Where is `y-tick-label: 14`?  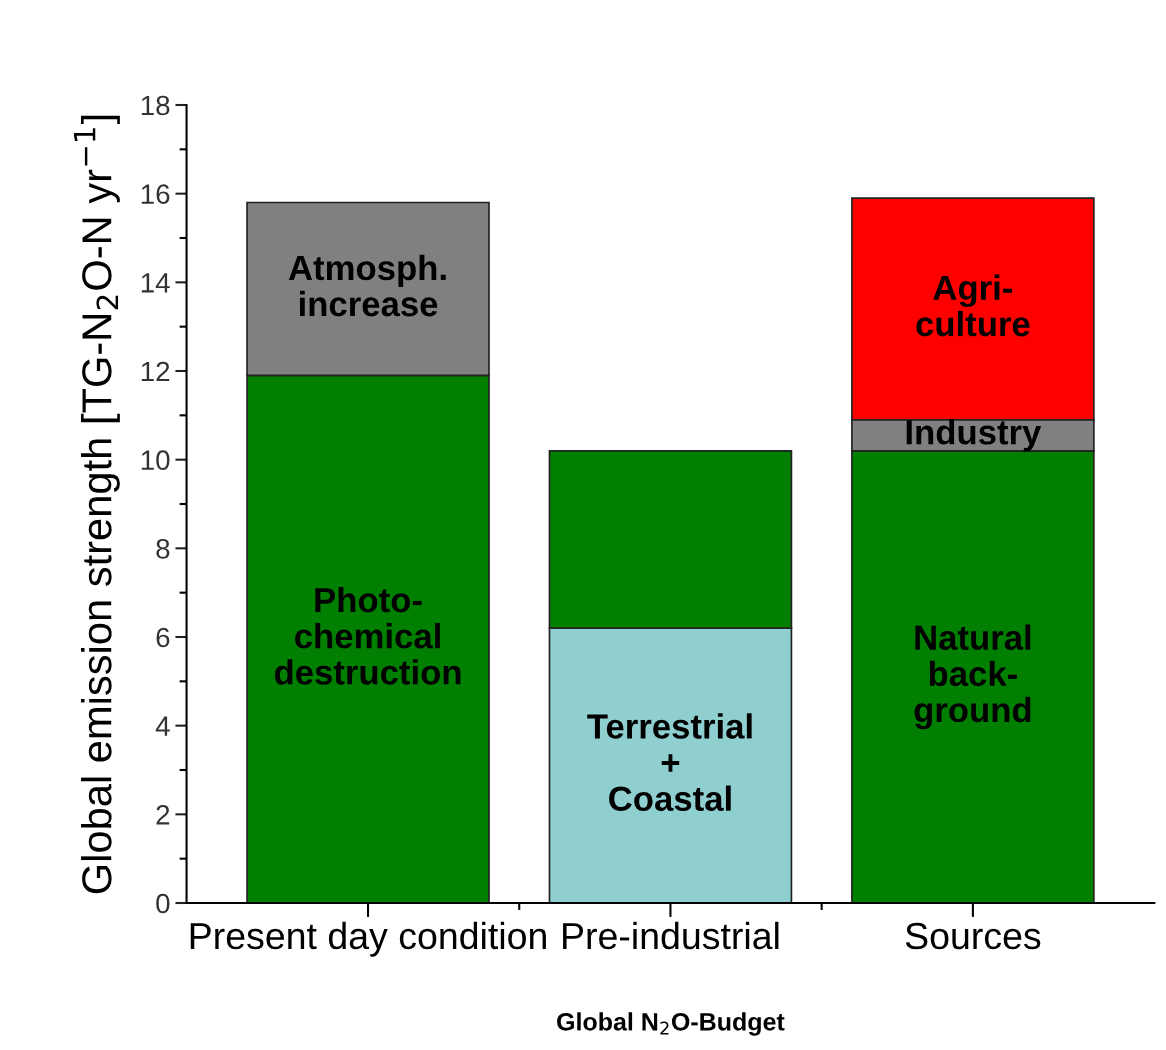 y-tick-label: 14 is located at coordinates (155, 283).